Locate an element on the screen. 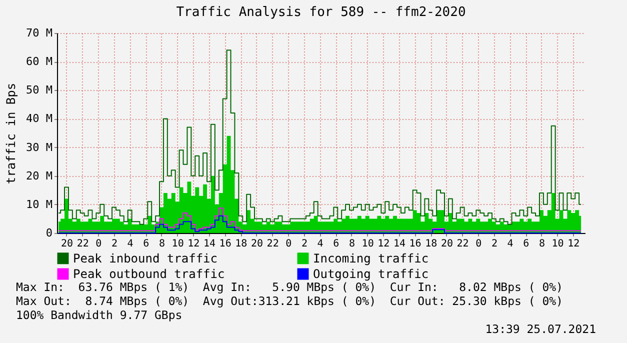 The image size is (627, 343). legend-label: Outgoing traffic is located at coordinates (371, 274).